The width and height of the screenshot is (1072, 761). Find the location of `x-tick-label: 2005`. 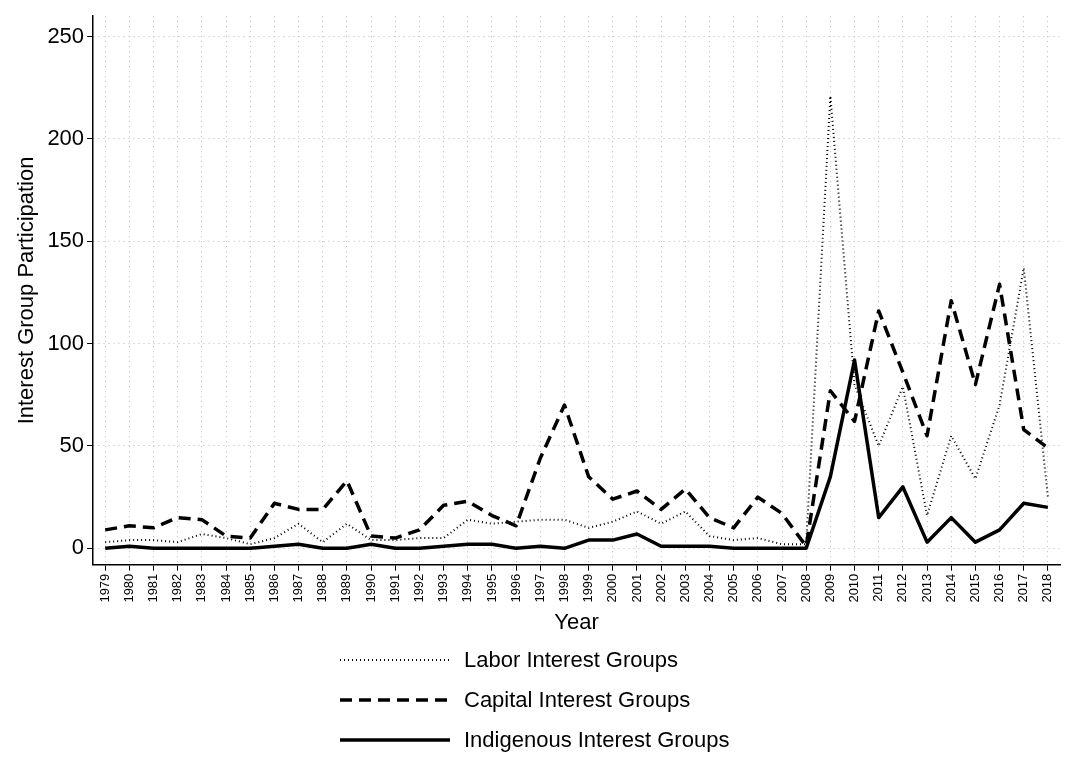

x-tick-label: 2005 is located at coordinates (733, 588).